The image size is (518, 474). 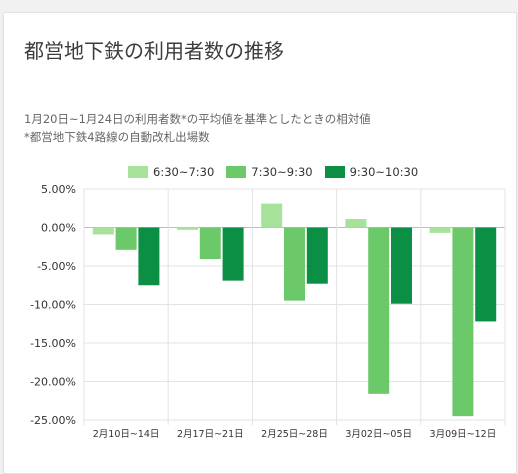 I want to click on x-tick-label: 2月17日~21日, so click(x=210, y=434).